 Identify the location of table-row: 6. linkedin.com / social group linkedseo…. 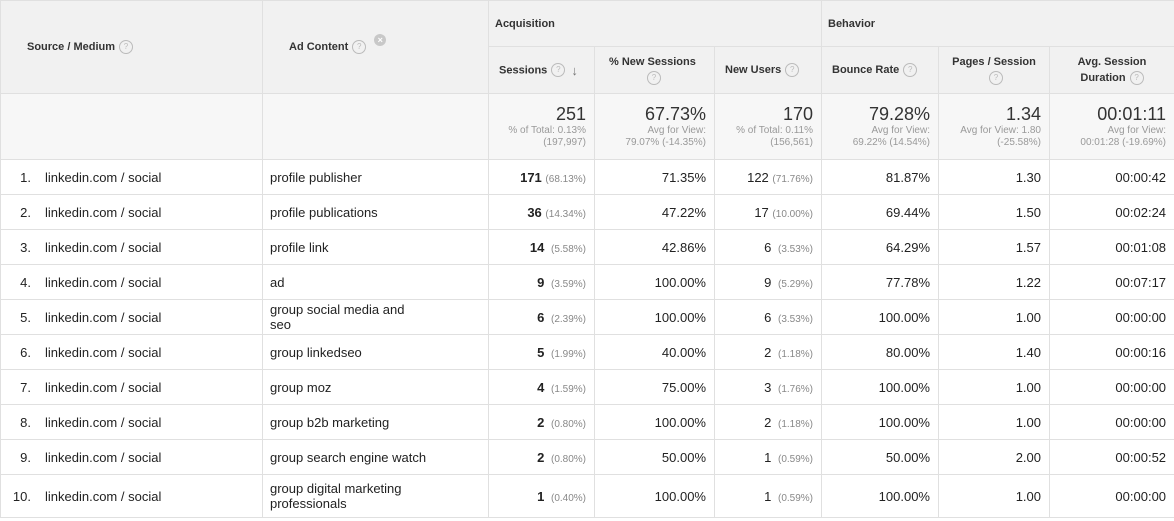
(587, 352).